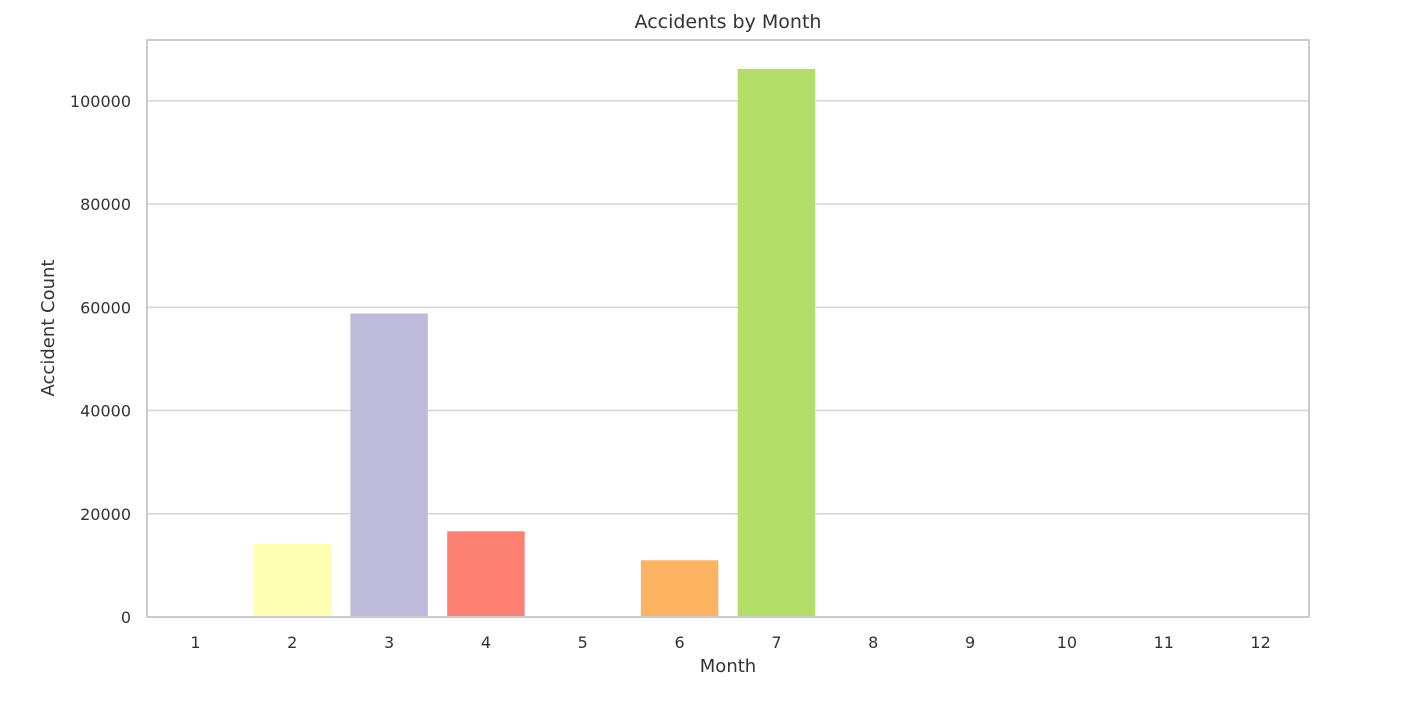 Image resolution: width=1422 pixels, height=722 pixels. Describe the element at coordinates (126, 617) in the screenshot. I see `y-tick-label: 0` at that location.